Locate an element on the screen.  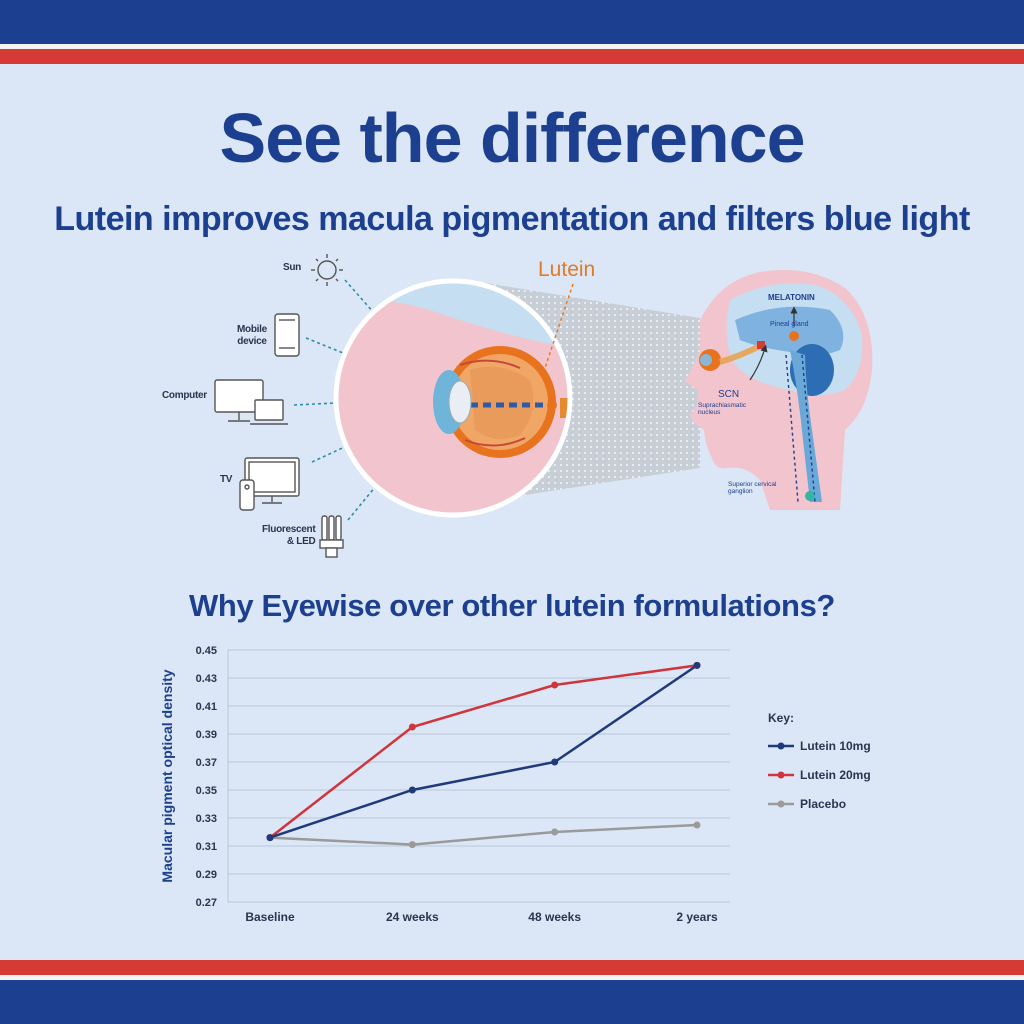
mobile-icon is located at coordinates (287, 335).